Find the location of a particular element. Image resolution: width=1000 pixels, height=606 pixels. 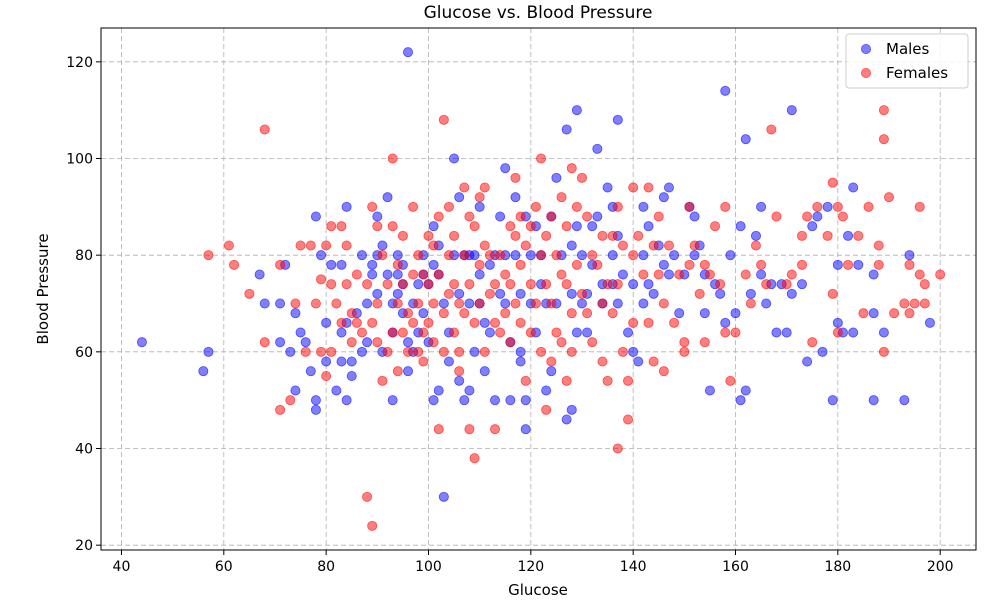

x-tick-label: 40 is located at coordinates (122, 567).